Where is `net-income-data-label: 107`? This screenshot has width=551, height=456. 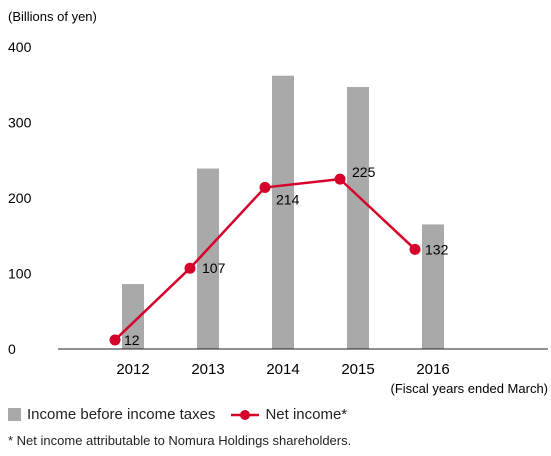
net-income-data-label: 107 is located at coordinates (214, 268).